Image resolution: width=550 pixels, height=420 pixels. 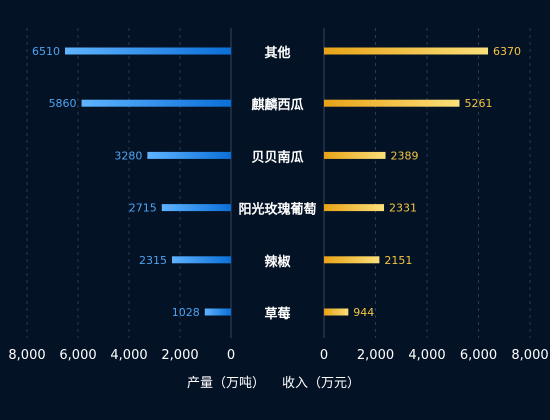 I want to click on category-label: 其他, so click(x=277, y=53).